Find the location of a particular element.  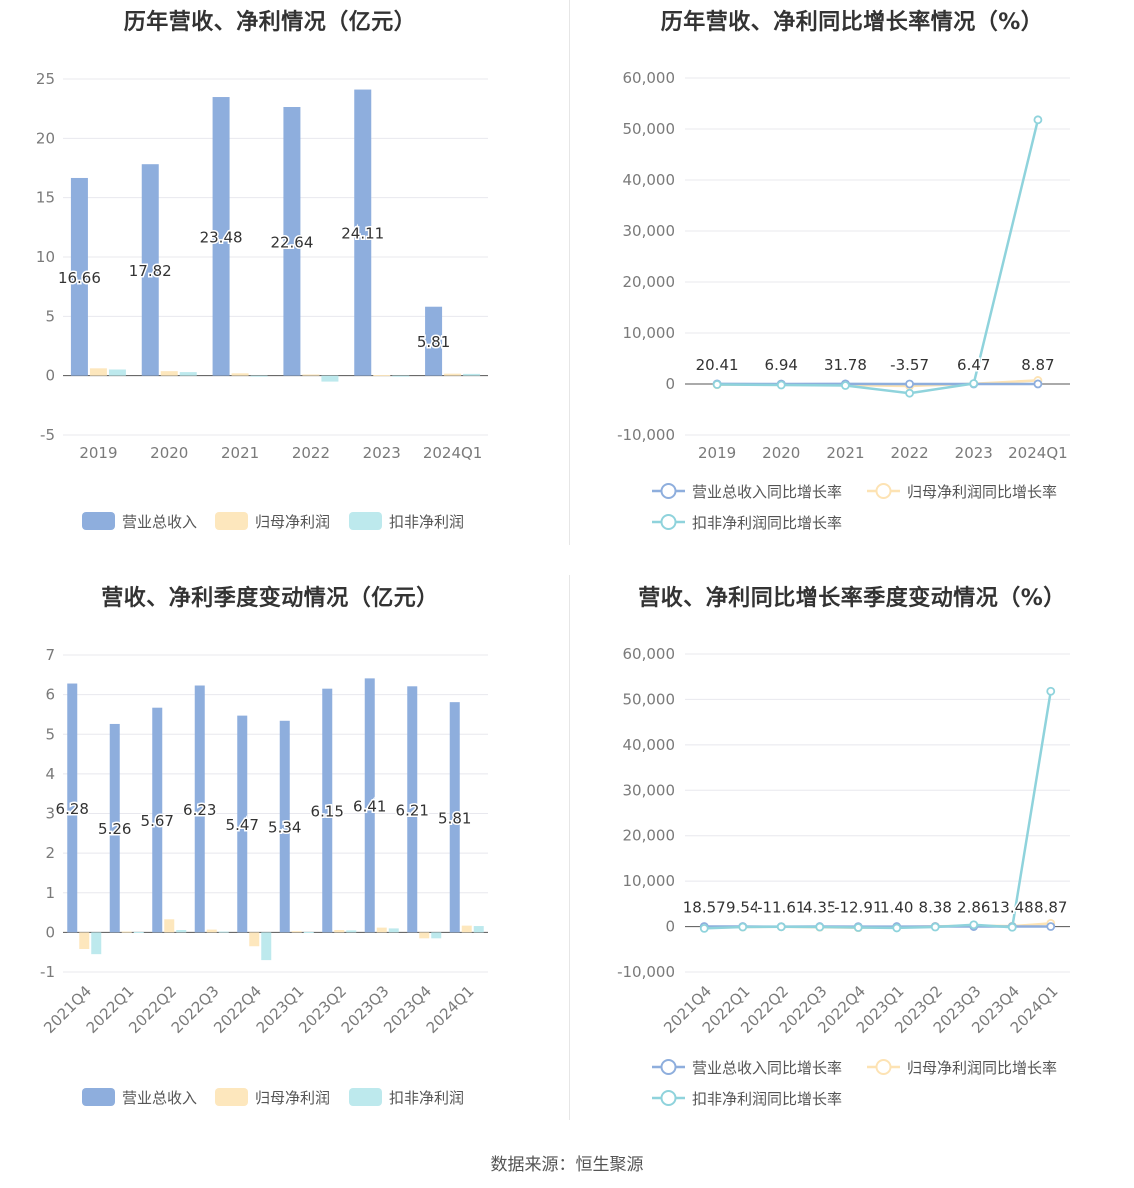

y-tick-label: 10,000 is located at coordinates (649, 881).